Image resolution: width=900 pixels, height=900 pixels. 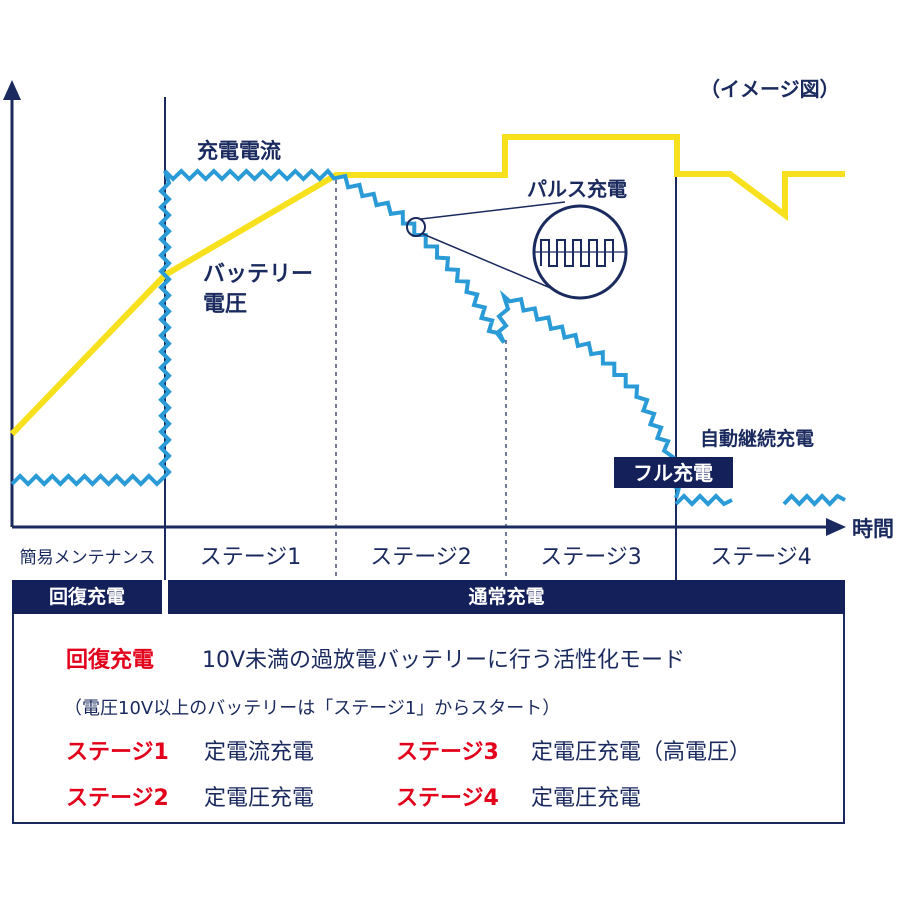 I want to click on full-charge-badge: フル充電, so click(x=673, y=472).